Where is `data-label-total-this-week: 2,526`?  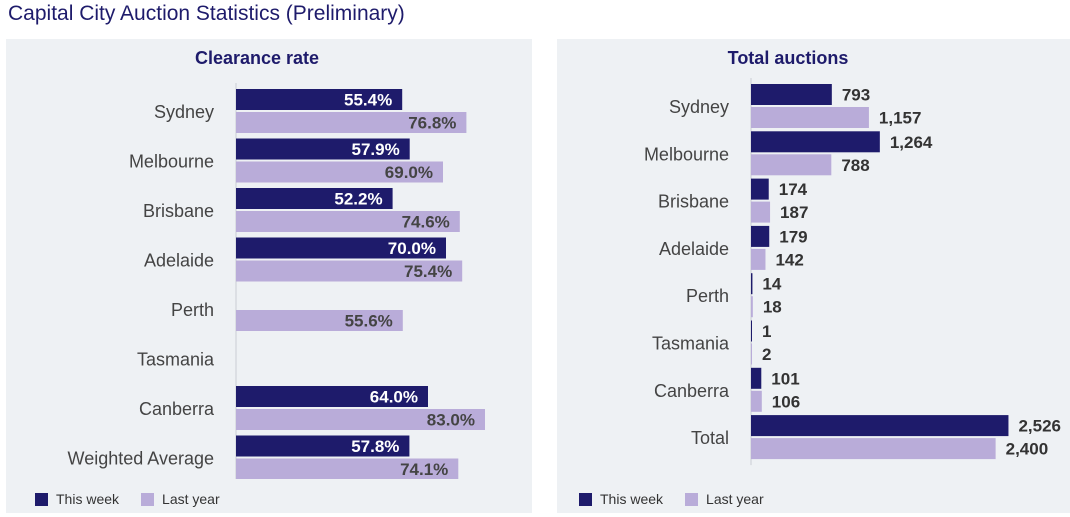 data-label-total-this-week: 2,526 is located at coordinates (1039, 426).